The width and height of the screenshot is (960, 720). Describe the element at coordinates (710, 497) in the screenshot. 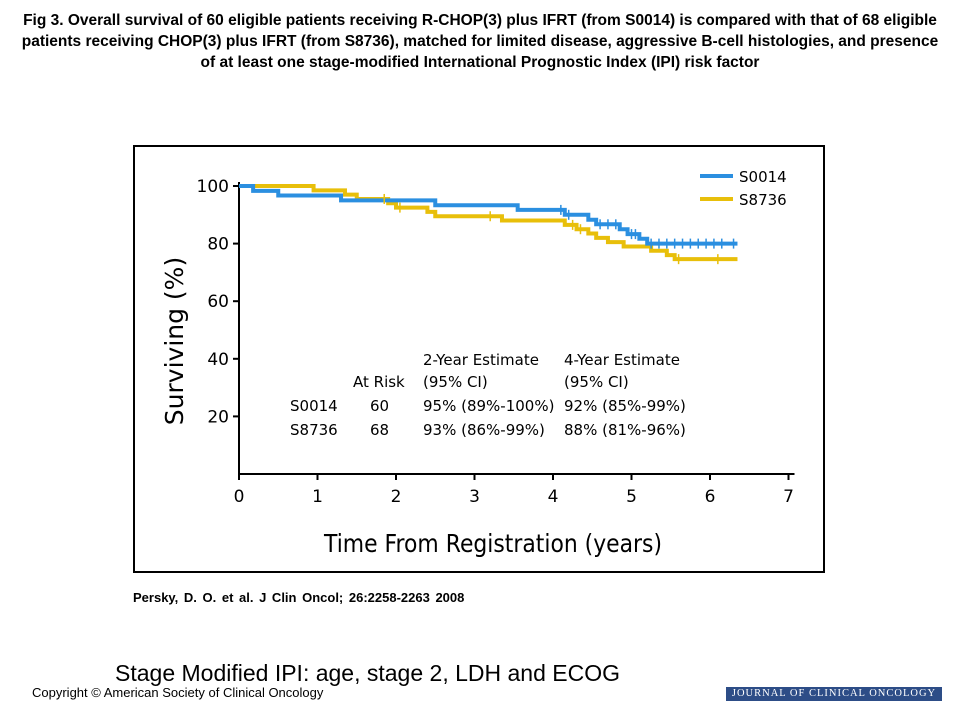

I see `x-tick-label: 6` at that location.